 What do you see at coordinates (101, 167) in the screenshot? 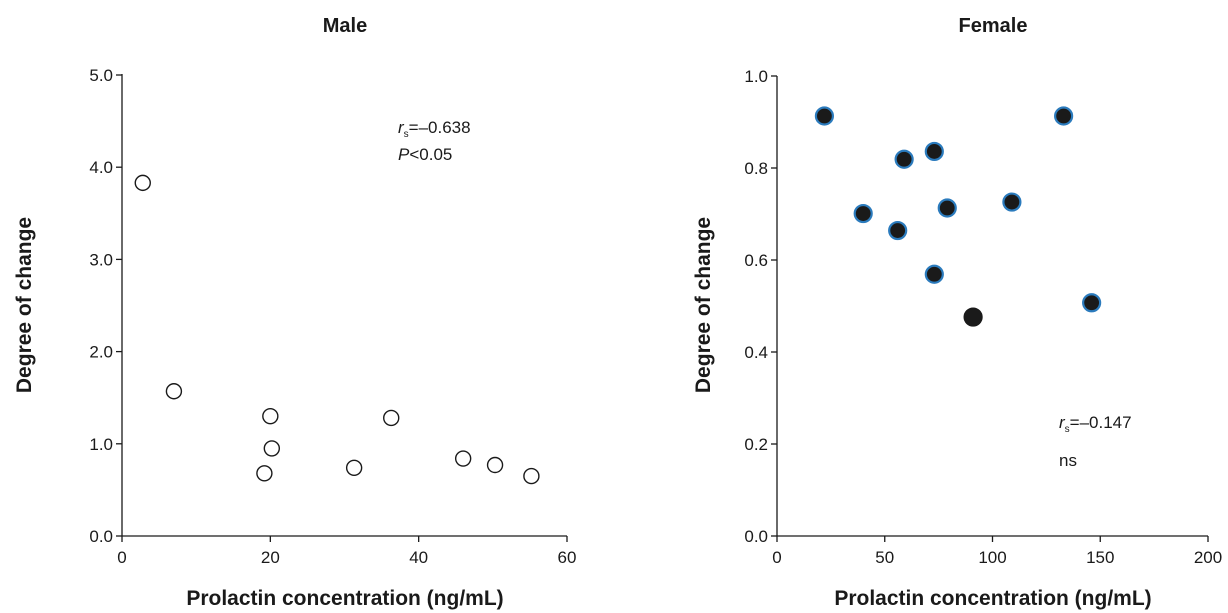
I see `male-y-tick-label: 4.0` at bounding box center [101, 167].